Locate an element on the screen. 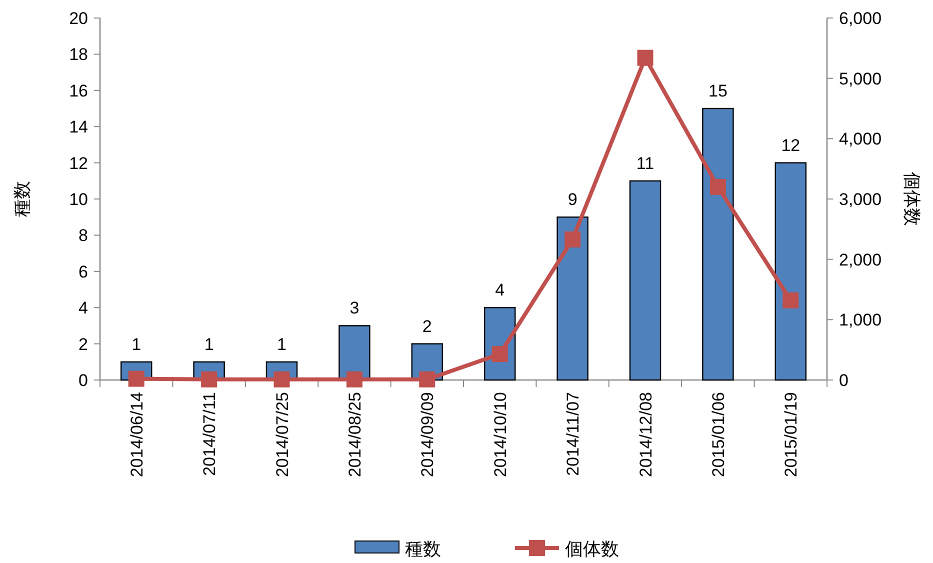 This screenshot has width=933, height=563. y-tick-label: 2 is located at coordinates (83, 344).